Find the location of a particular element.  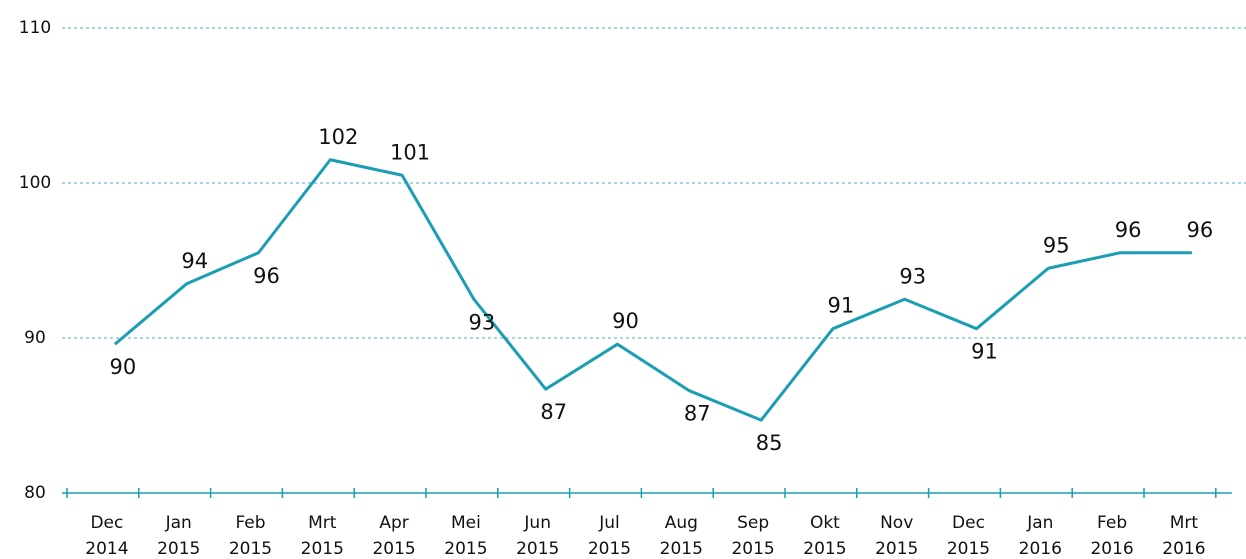

x-tick-label: Mei 2015 is located at coordinates (465, 536).